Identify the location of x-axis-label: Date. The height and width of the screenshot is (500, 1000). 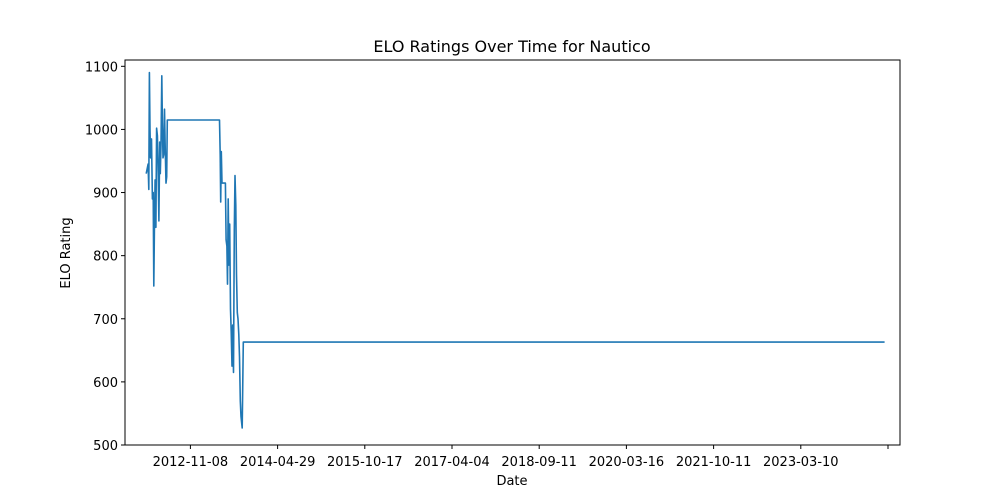
(511, 481).